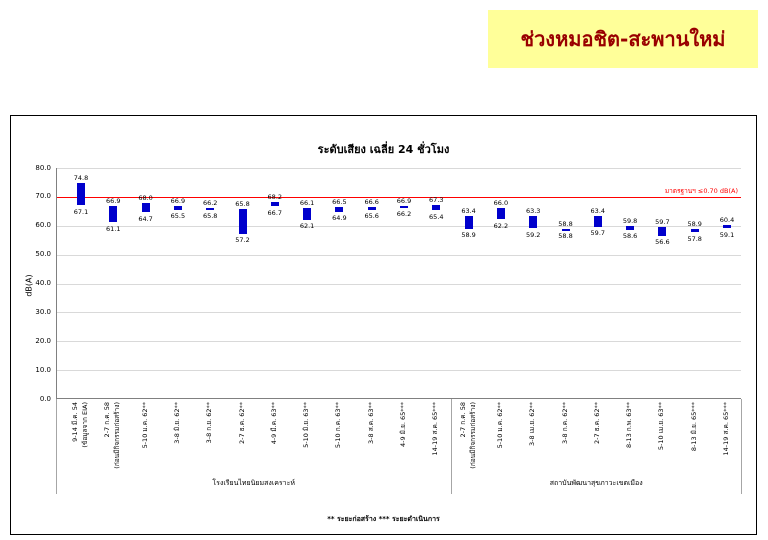 The image size is (768, 540). What do you see at coordinates (630, 221) in the screenshot?
I see `bar-max-label: 59.8` at bounding box center [630, 221].